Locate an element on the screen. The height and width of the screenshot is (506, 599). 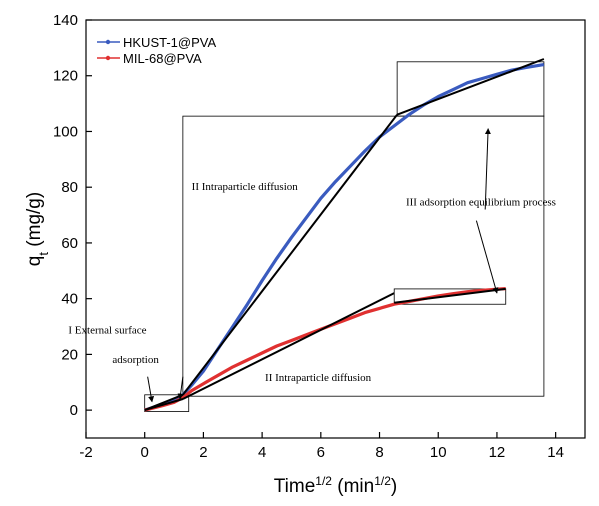
annotation-text: adsorption is located at coordinates (135, 360).